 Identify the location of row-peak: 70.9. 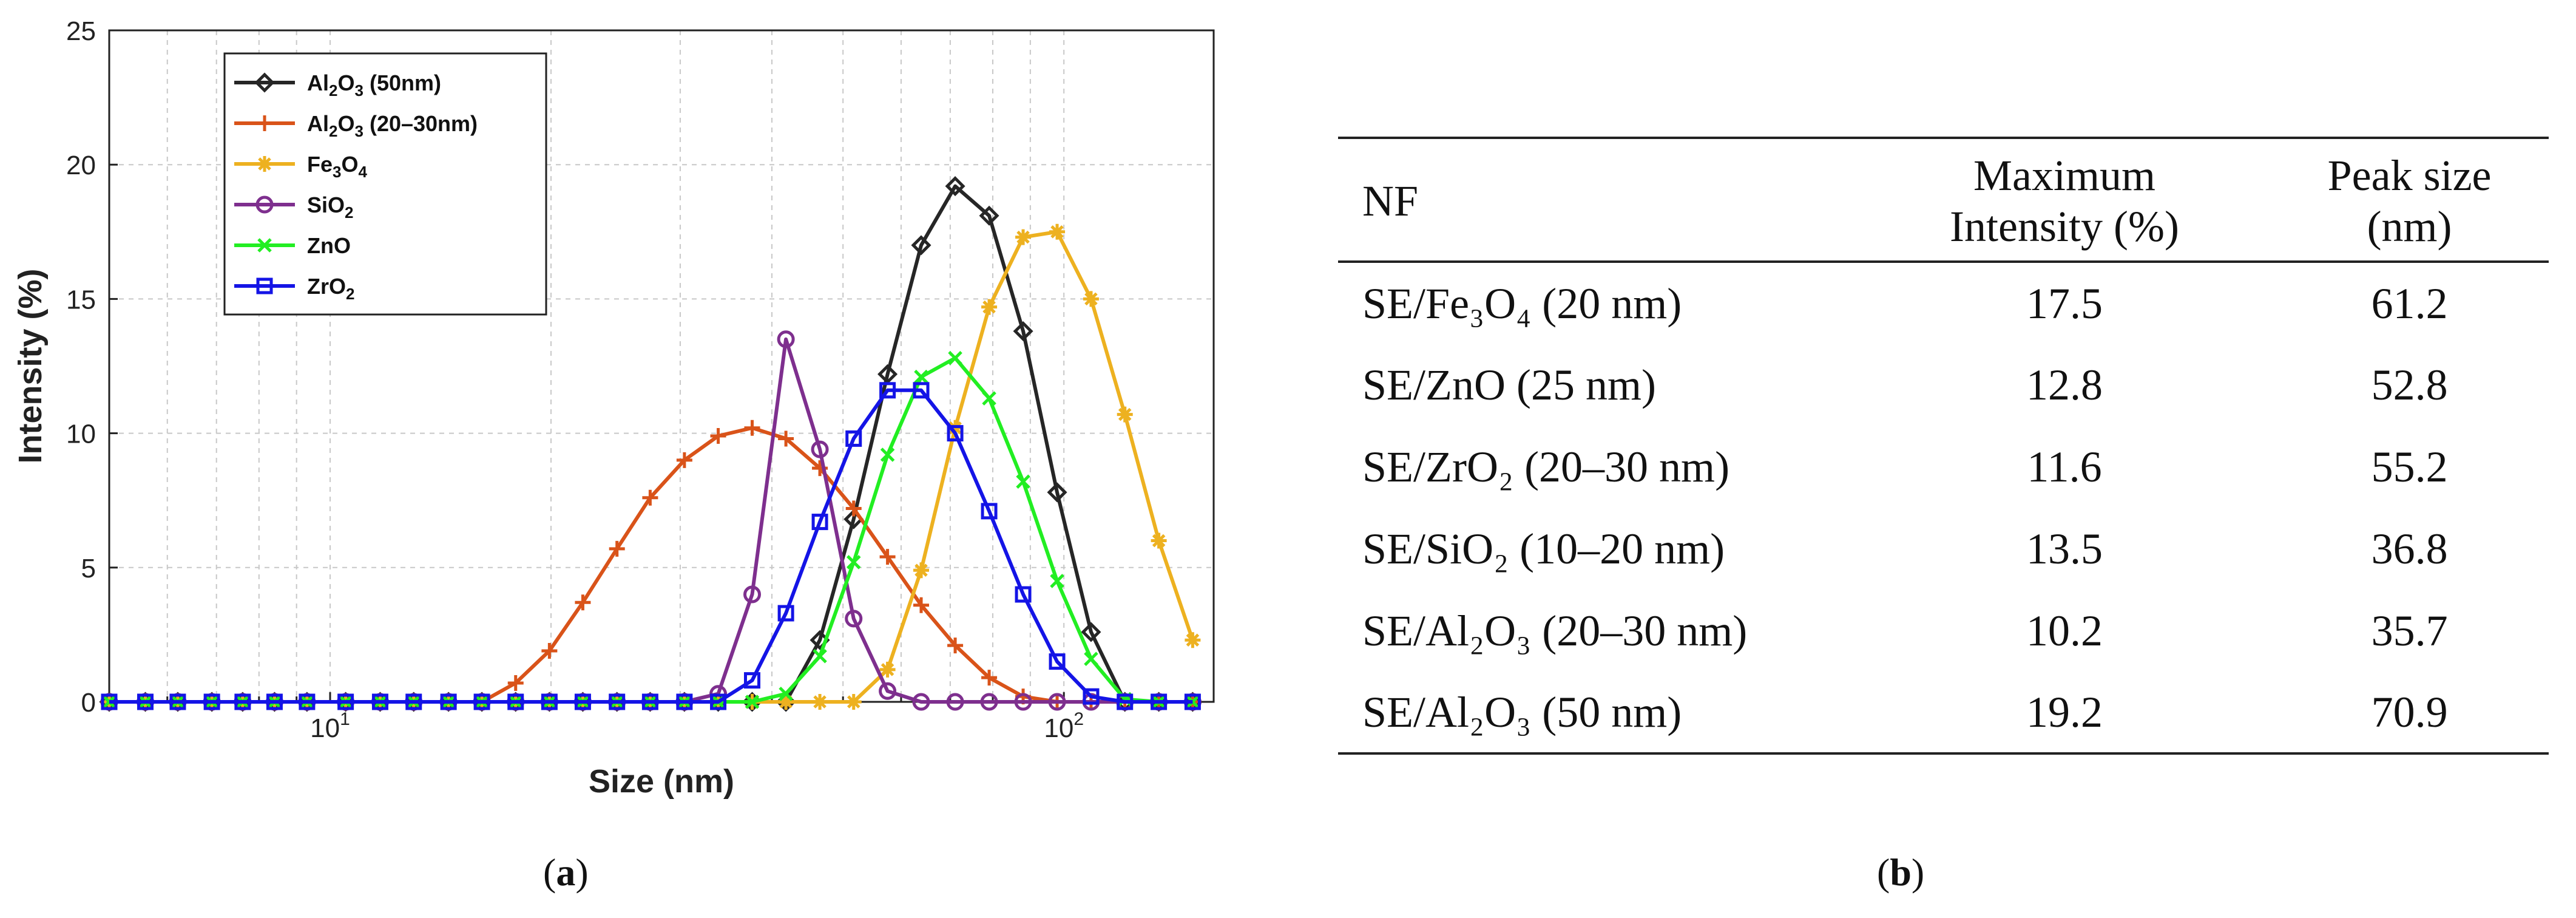
(2409, 711).